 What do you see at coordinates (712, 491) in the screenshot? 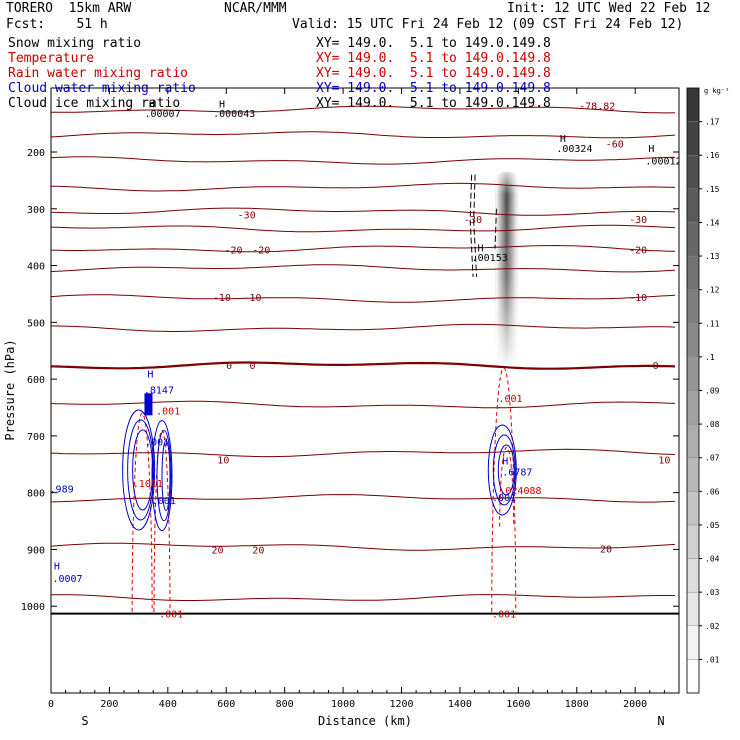
I see `colorbar-tick-label-5: .06` at bounding box center [712, 491].